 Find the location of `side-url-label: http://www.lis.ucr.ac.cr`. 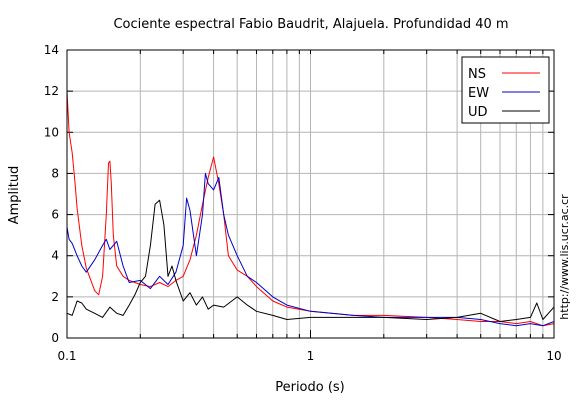

side-url-label: http://www.lis.ucr.ac.cr is located at coordinates (564, 257).